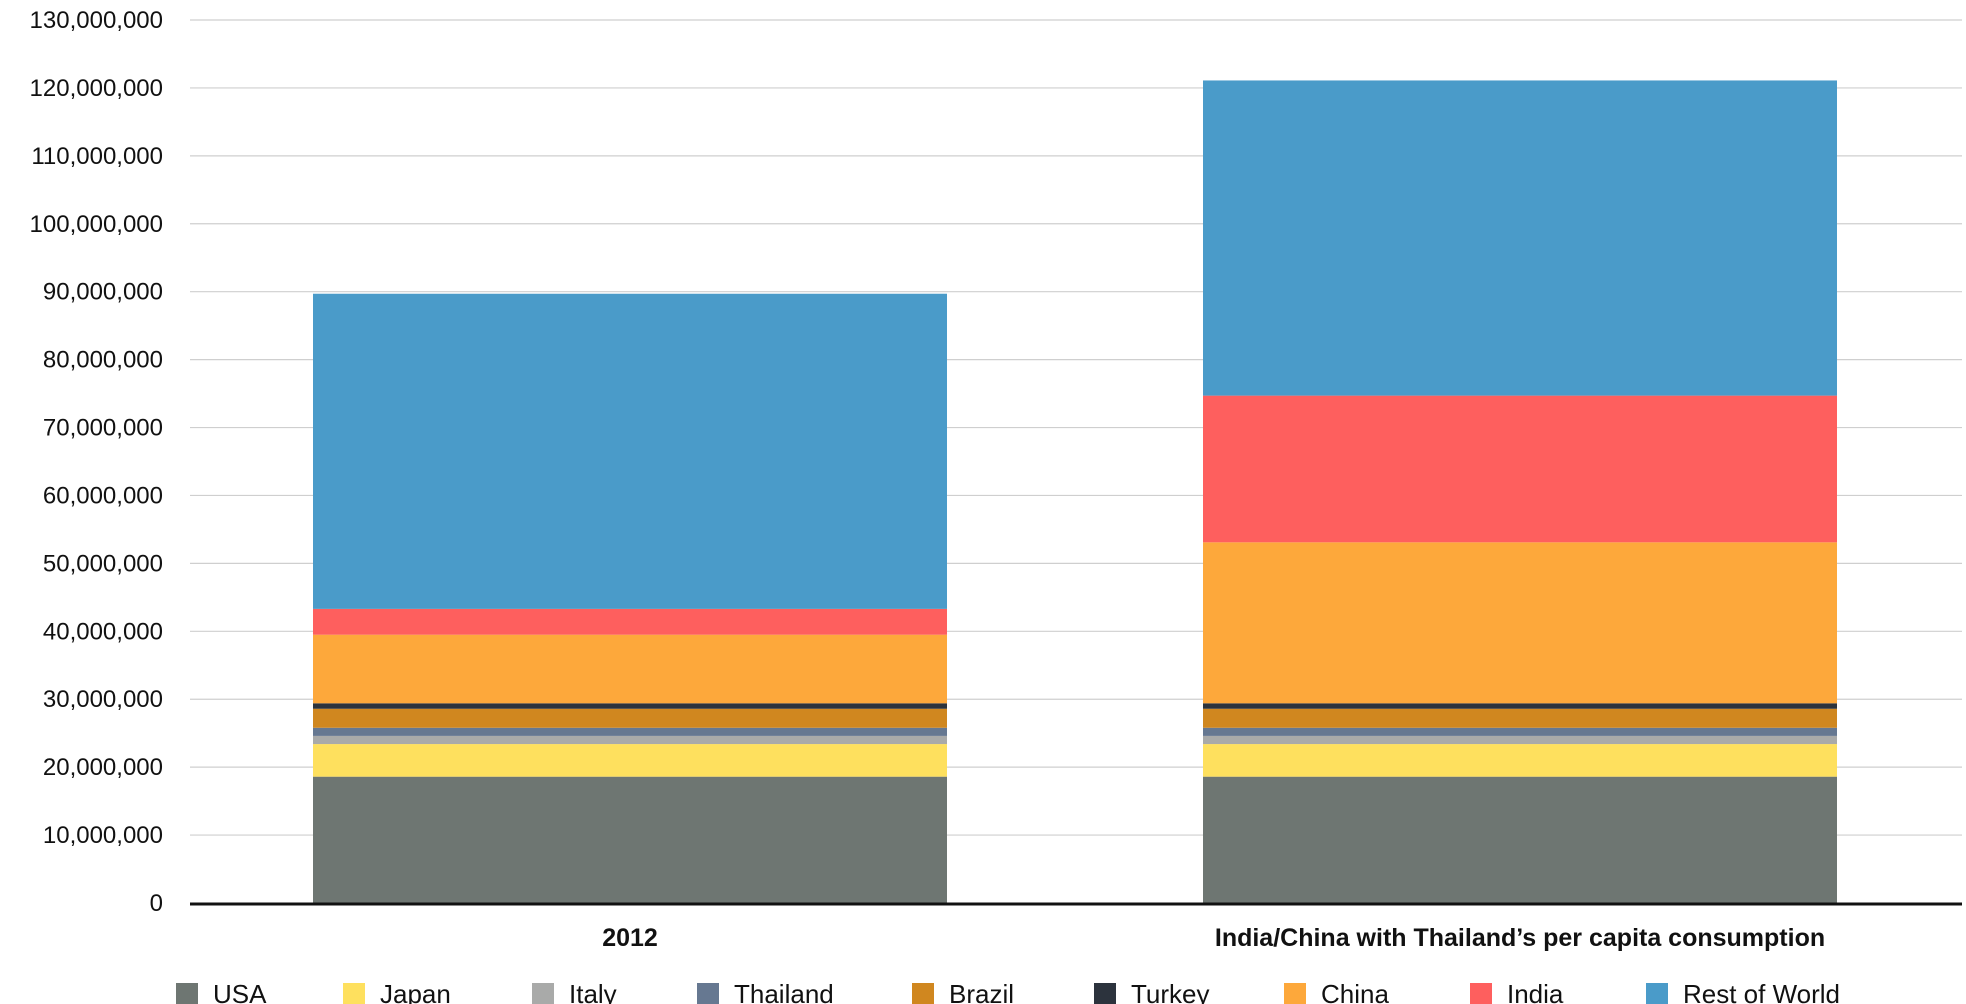 This screenshot has height=1004, width=1966. I want to click on y-tick-label: 120,000,000, so click(96, 88).